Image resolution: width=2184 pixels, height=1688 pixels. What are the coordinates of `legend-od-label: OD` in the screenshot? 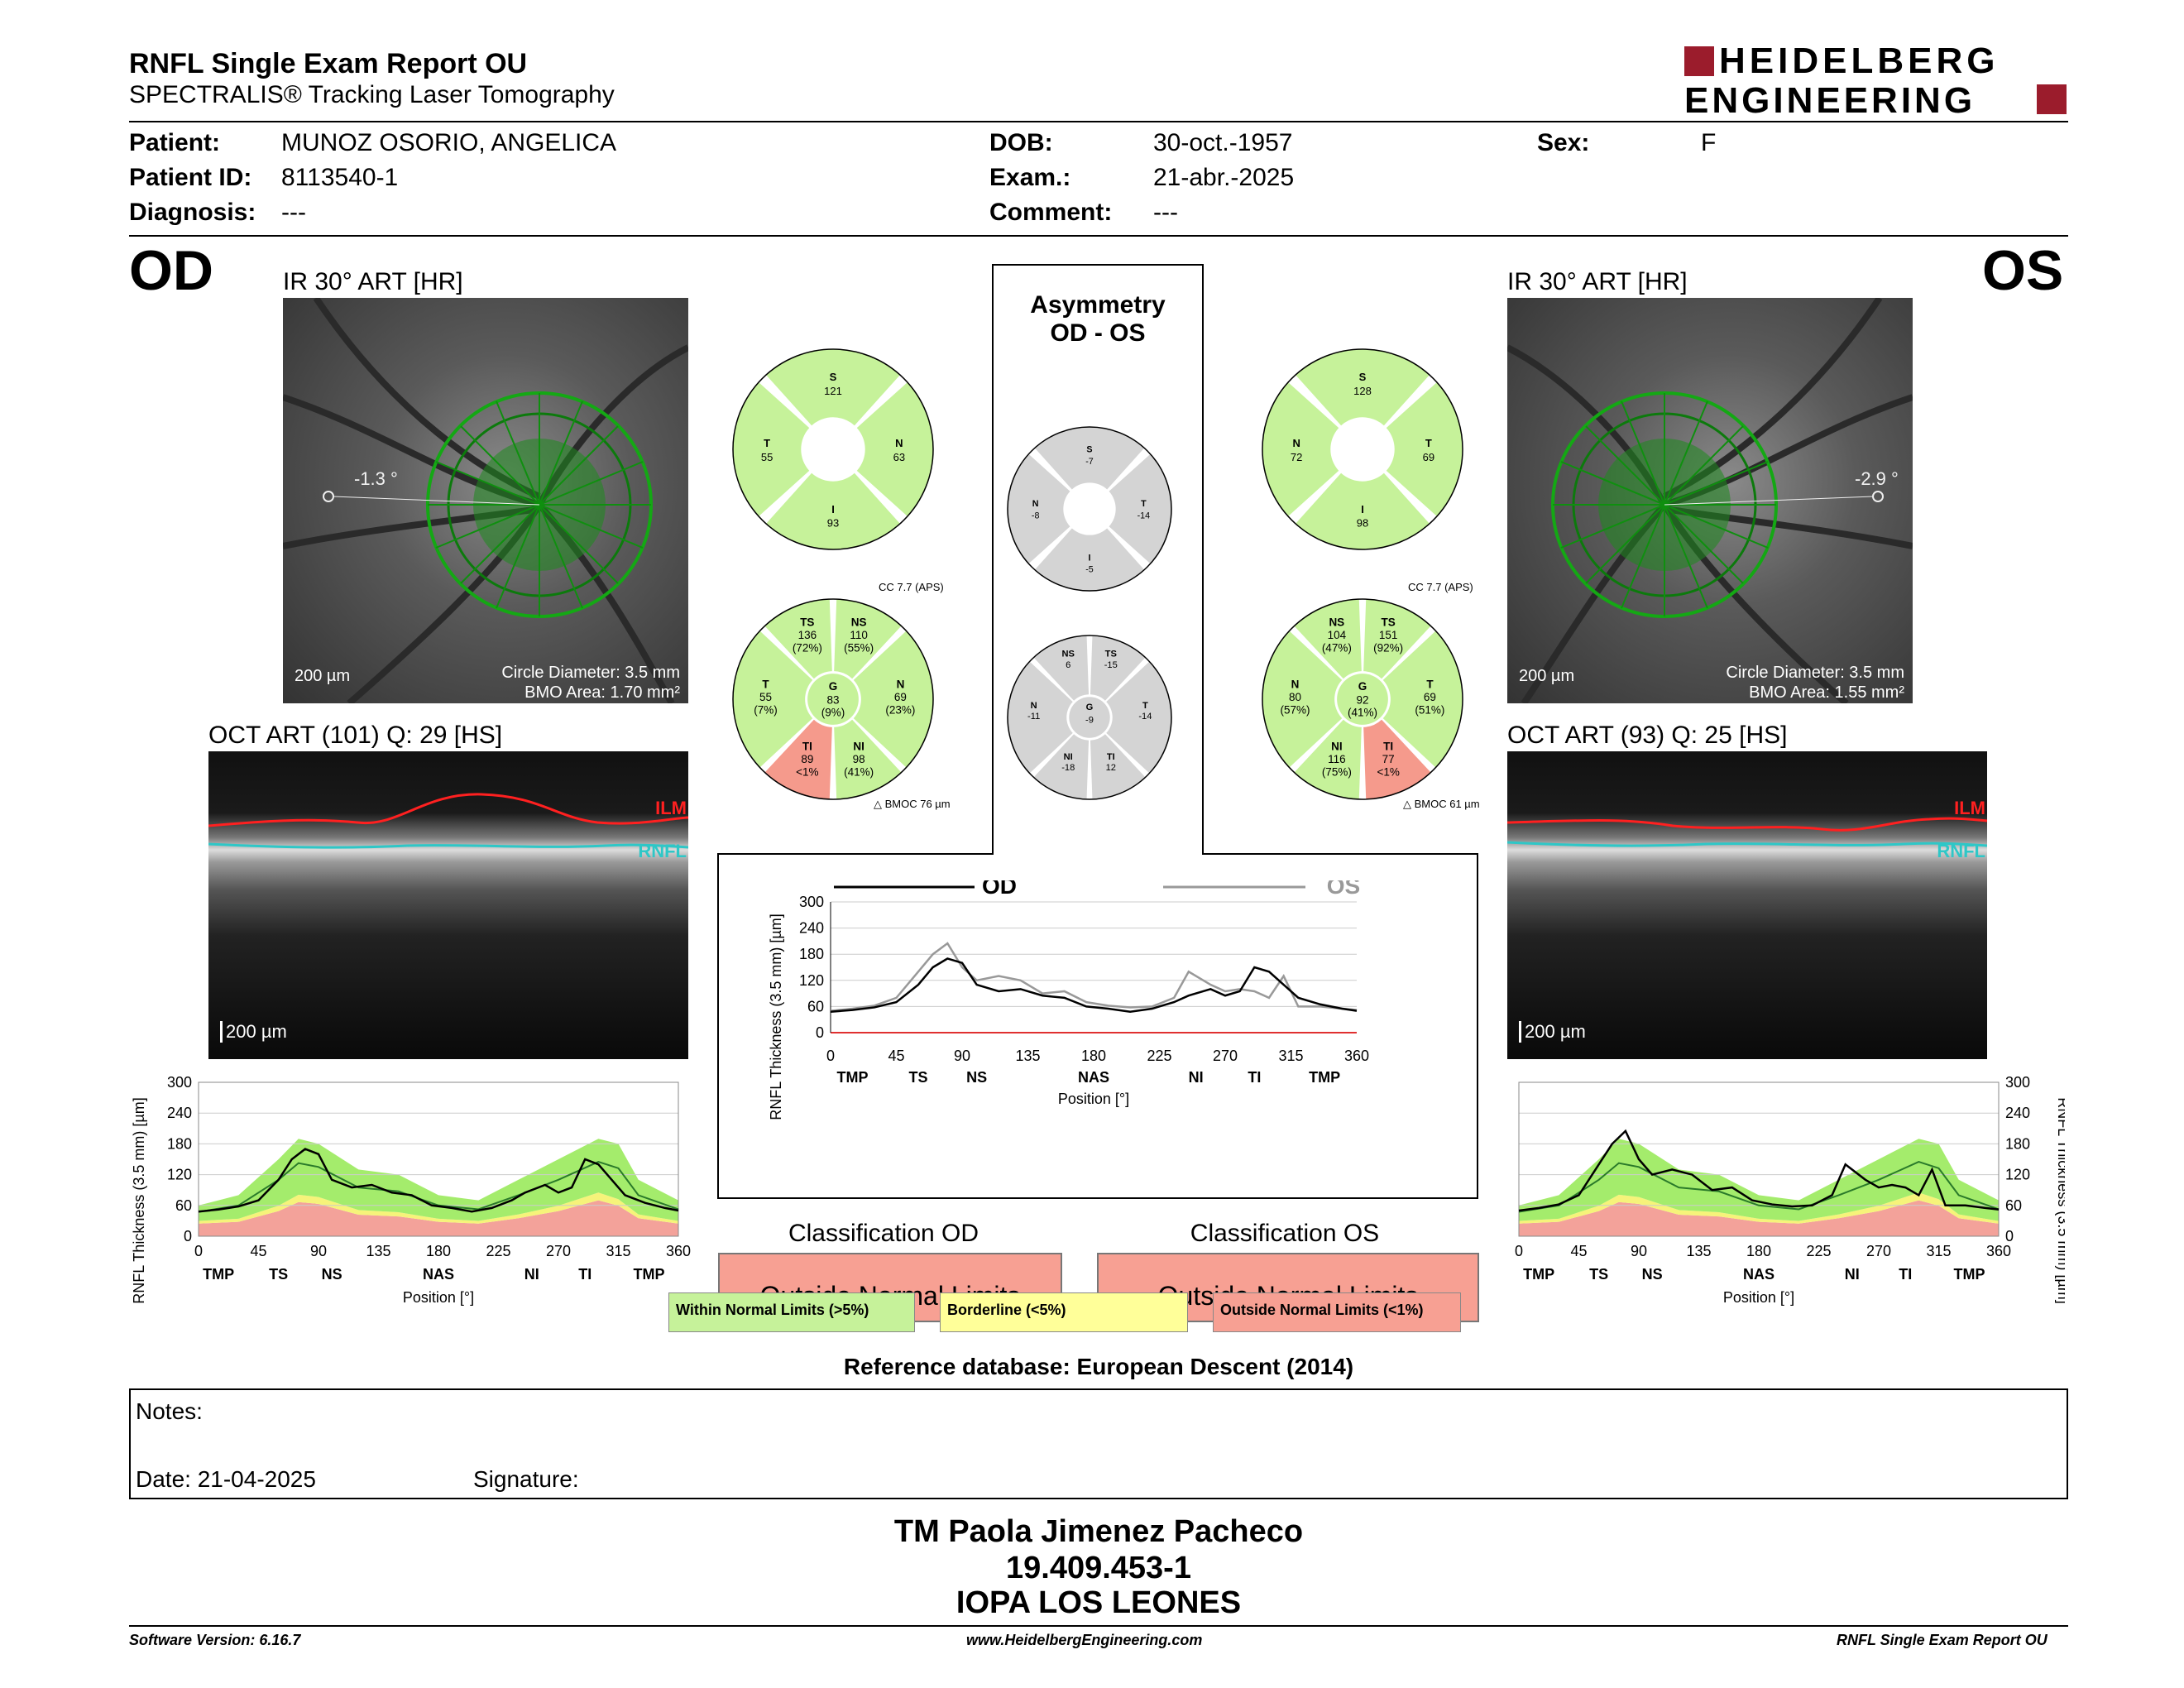 It's located at (999, 889).